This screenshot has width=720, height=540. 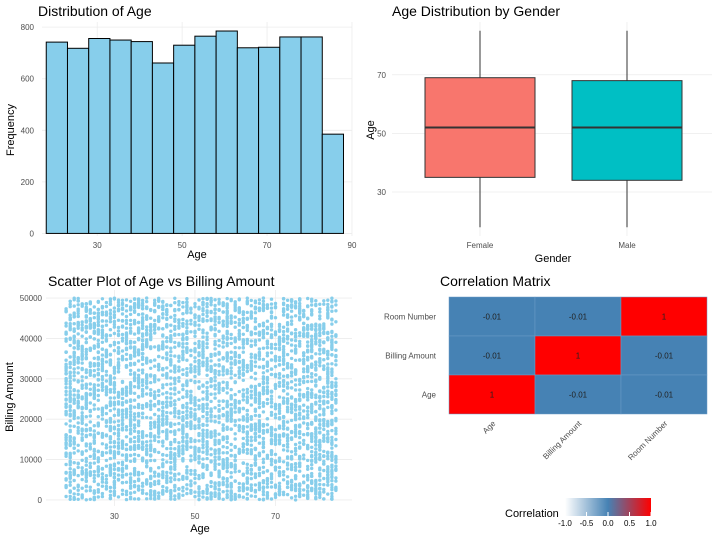 I want to click on hist-bar, so click(x=290, y=135).